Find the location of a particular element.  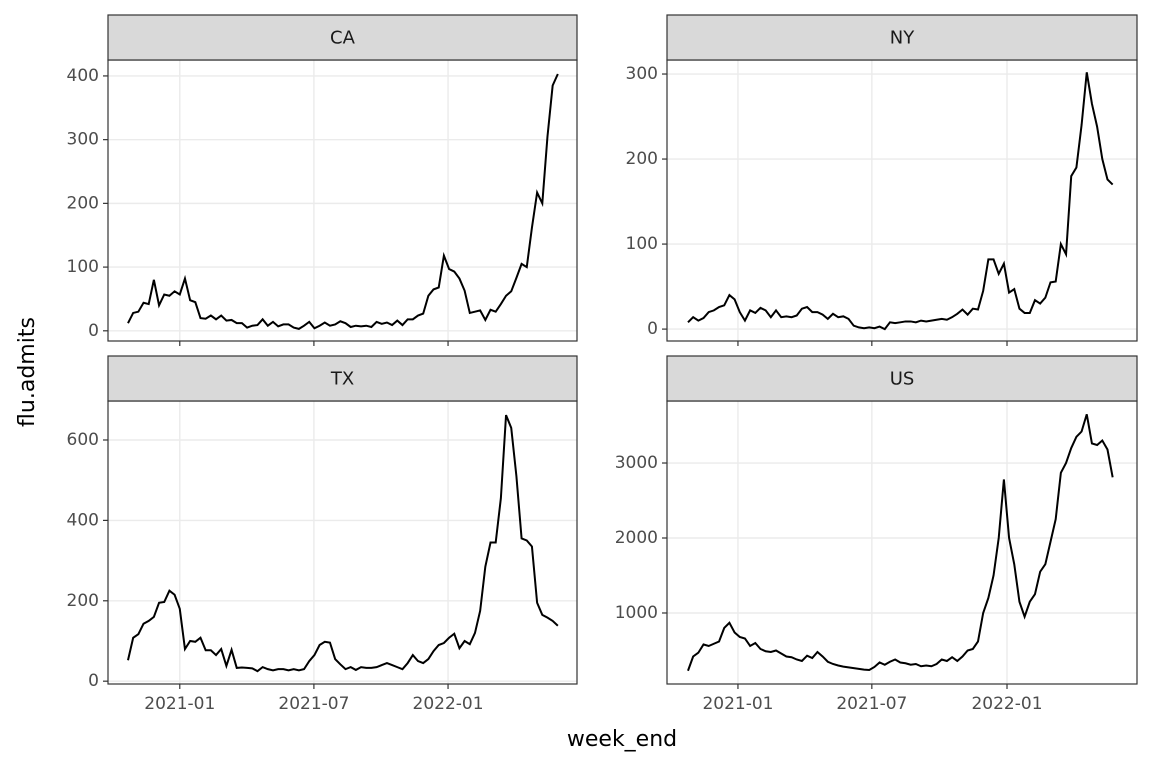

y-axis-title: flu.admits is located at coordinates (27, 372).